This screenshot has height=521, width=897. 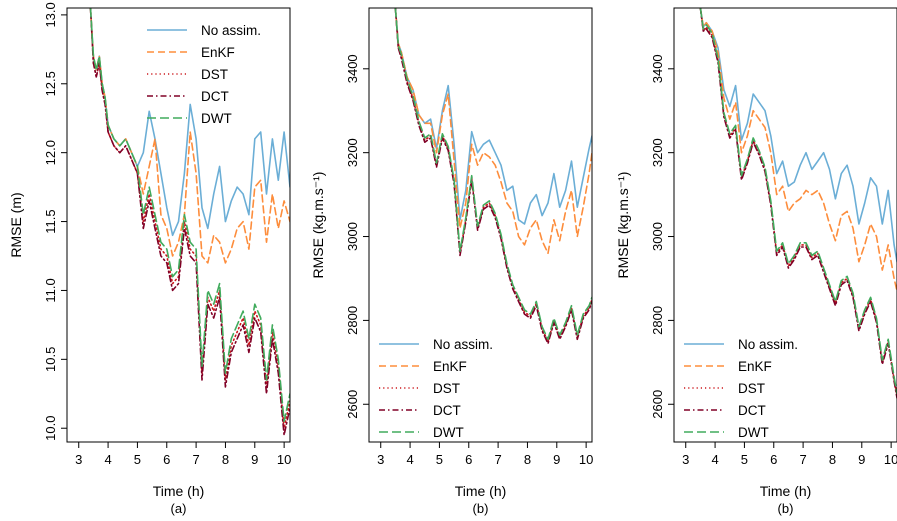 I want to click on series-line-dwt, so click(x=493, y=174).